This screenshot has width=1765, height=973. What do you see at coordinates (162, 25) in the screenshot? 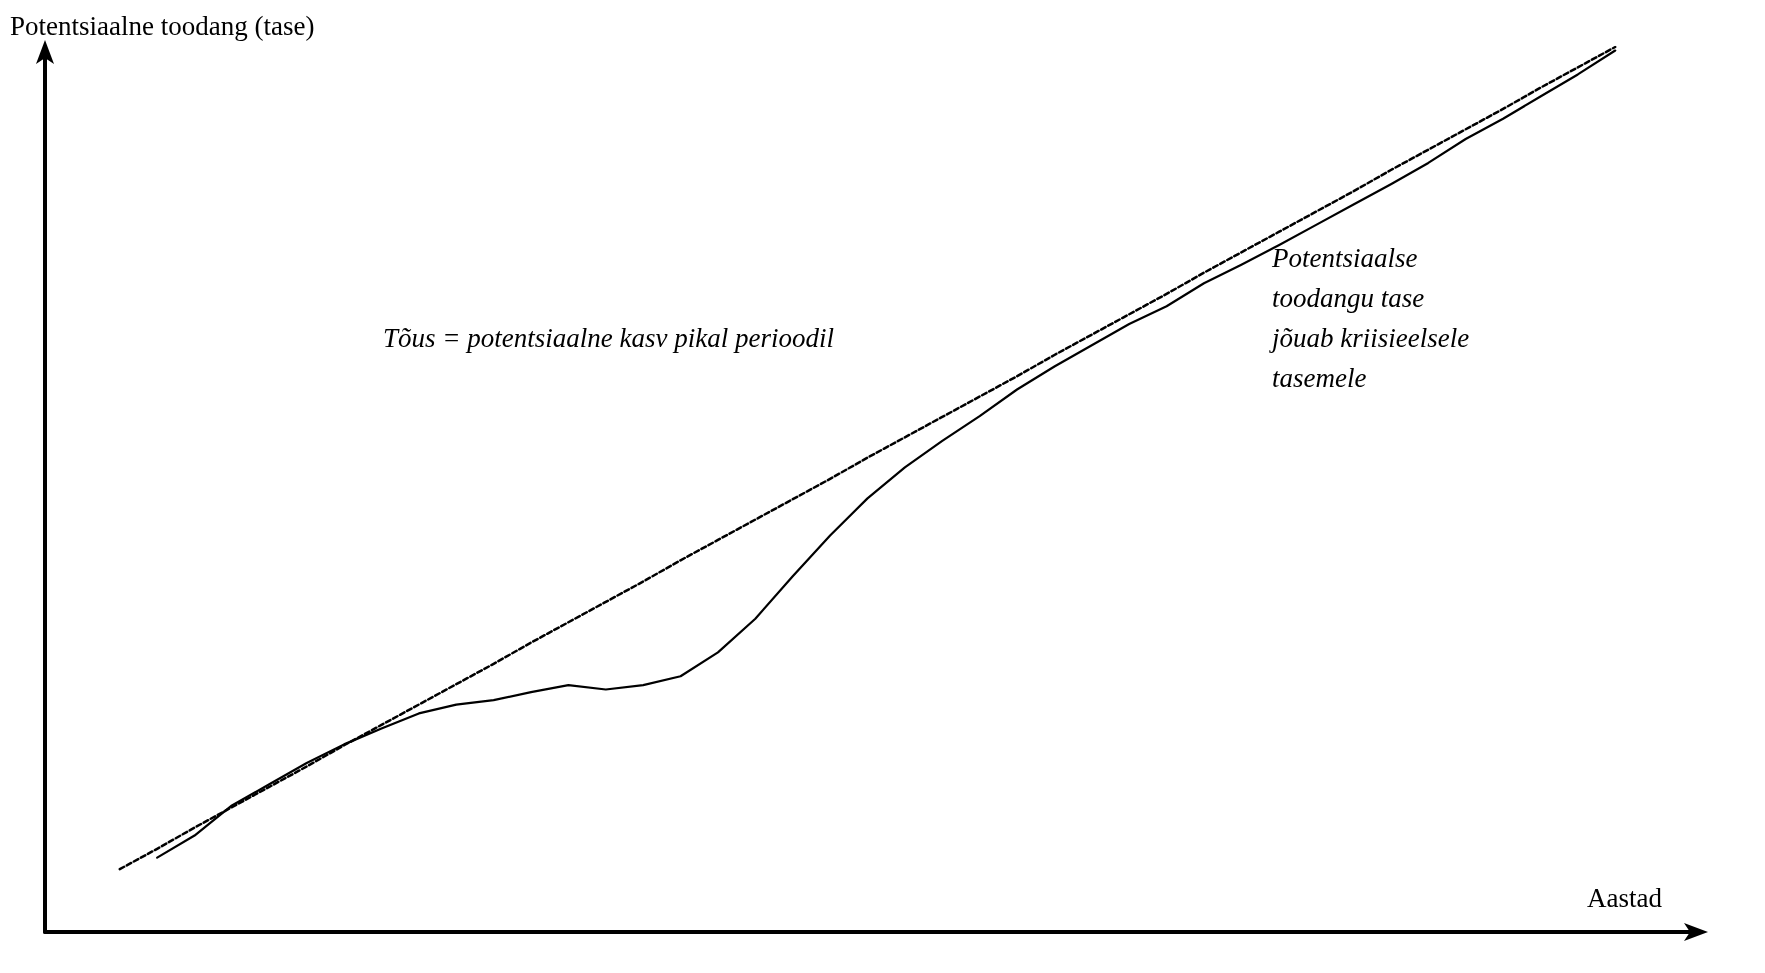
I see `y-axis-title: Potentsiaalne toodang (tase)` at bounding box center [162, 25].